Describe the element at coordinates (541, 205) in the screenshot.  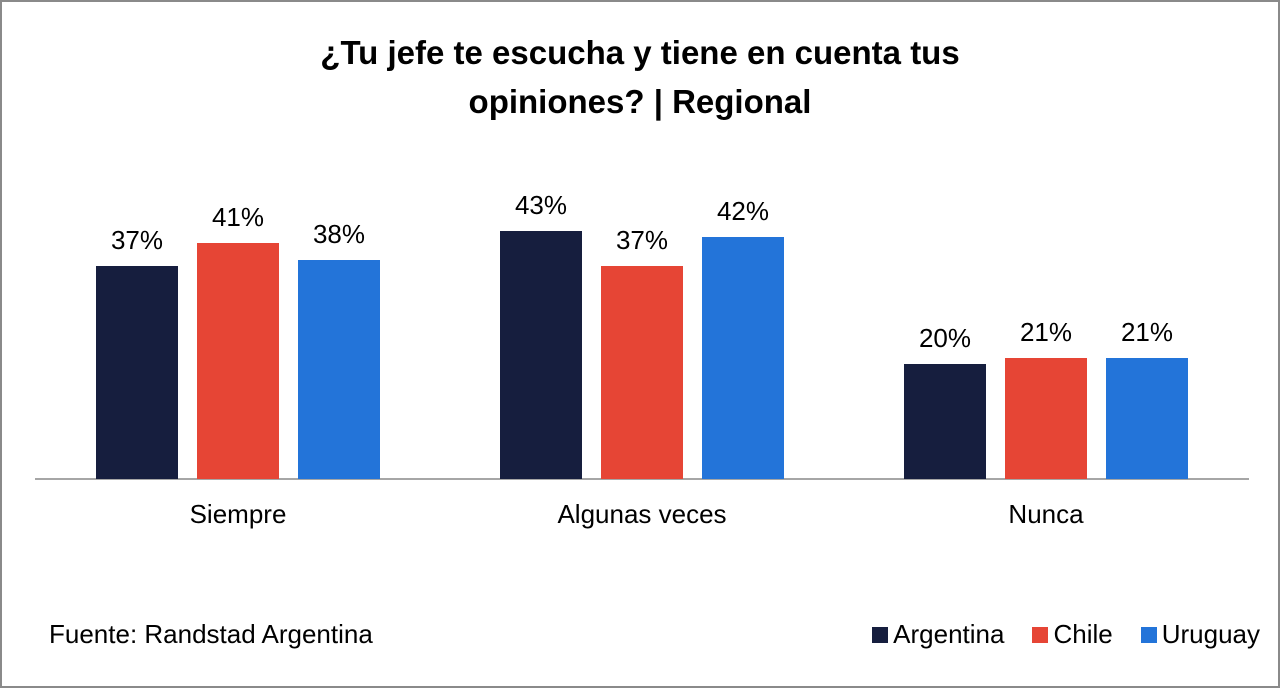
I see `value-label-argentina-algunas-veces: 43%` at that location.